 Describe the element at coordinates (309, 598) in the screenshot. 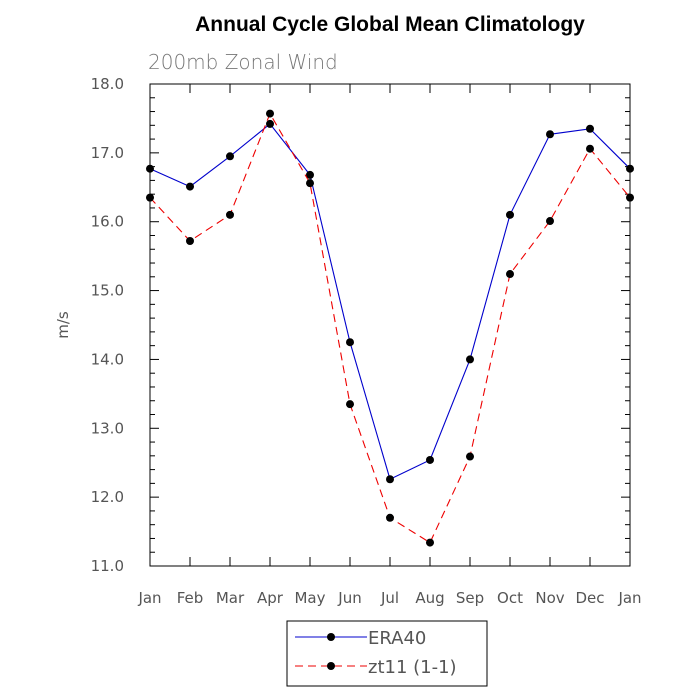

I see `x-tick-label: May` at that location.